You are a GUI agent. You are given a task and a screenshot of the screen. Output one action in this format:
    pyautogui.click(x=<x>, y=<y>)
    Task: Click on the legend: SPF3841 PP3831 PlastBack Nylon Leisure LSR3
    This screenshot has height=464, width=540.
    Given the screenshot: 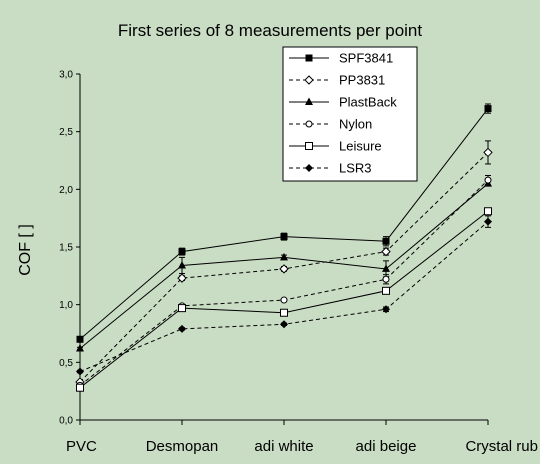 What is the action you would take?
    pyautogui.click(x=350, y=114)
    